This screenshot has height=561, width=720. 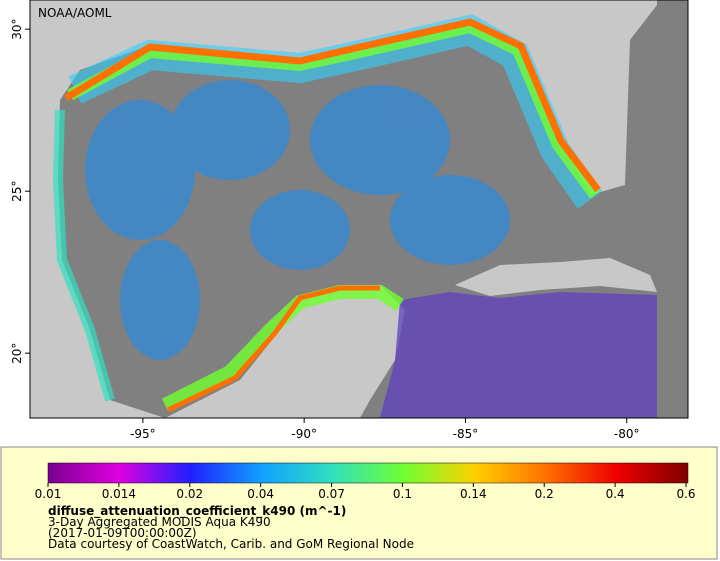 I want to click on legend-line: 3-Day Aggregated MODIS Aqua K490, so click(x=159, y=522).